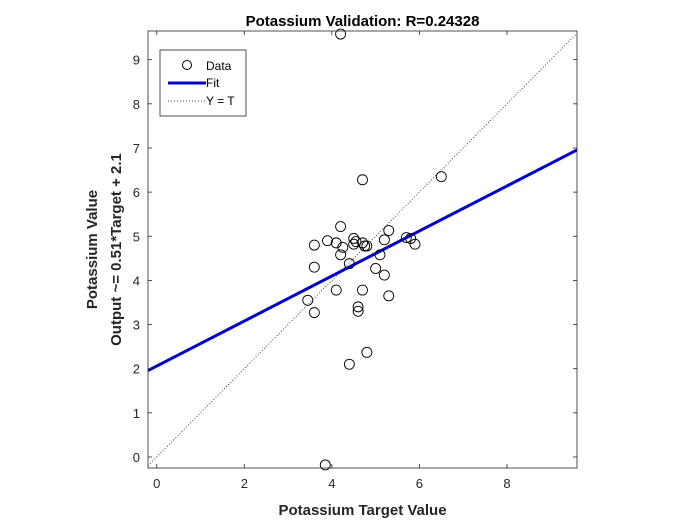 The height and width of the screenshot is (525, 700). I want to click on chart-title: Potassium Validation: R=0.24328, so click(363, 21).